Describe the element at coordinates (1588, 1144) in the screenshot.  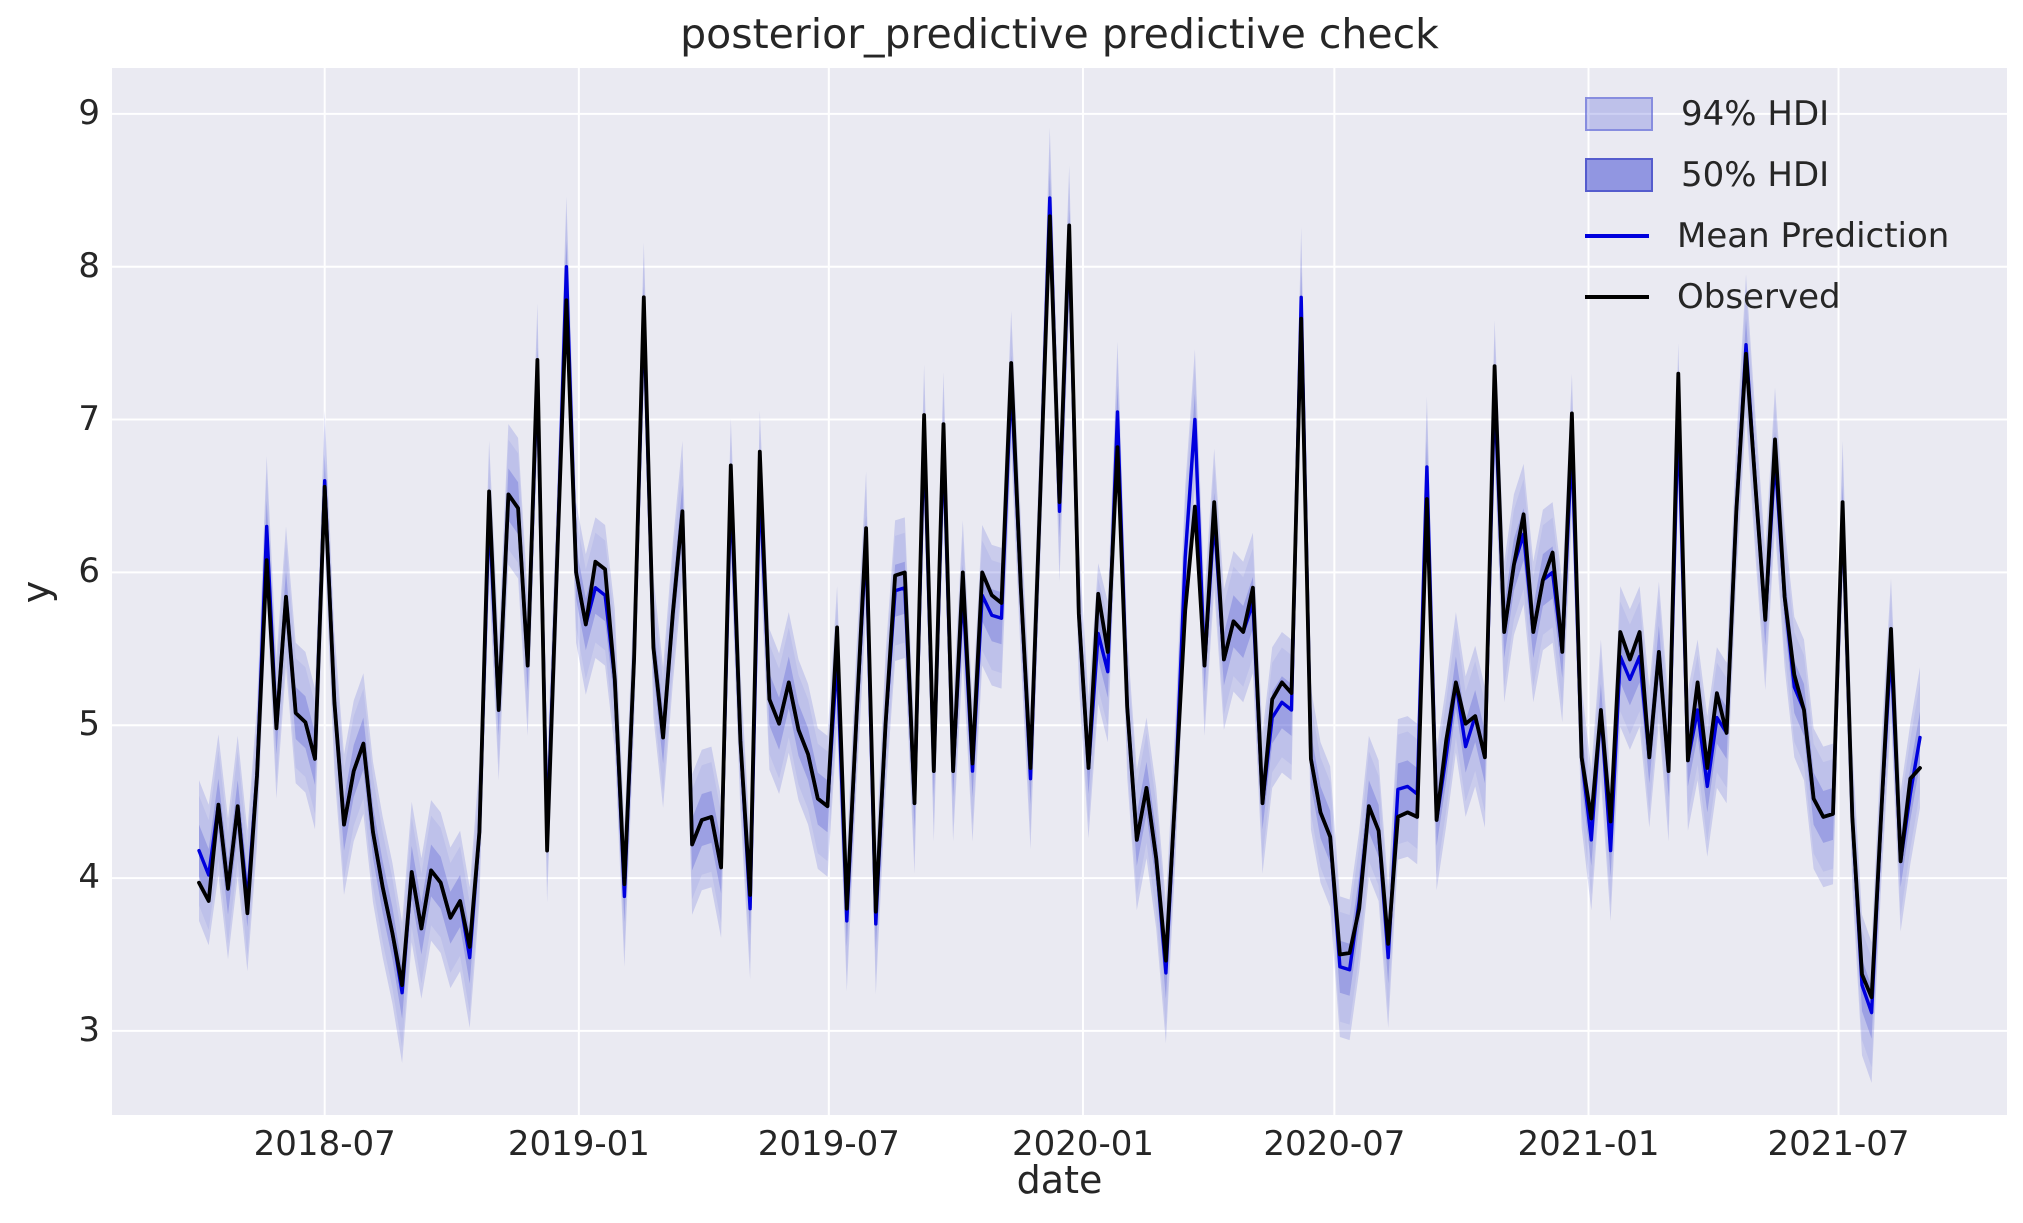
I see `x-tick-label: 2021-01` at that location.